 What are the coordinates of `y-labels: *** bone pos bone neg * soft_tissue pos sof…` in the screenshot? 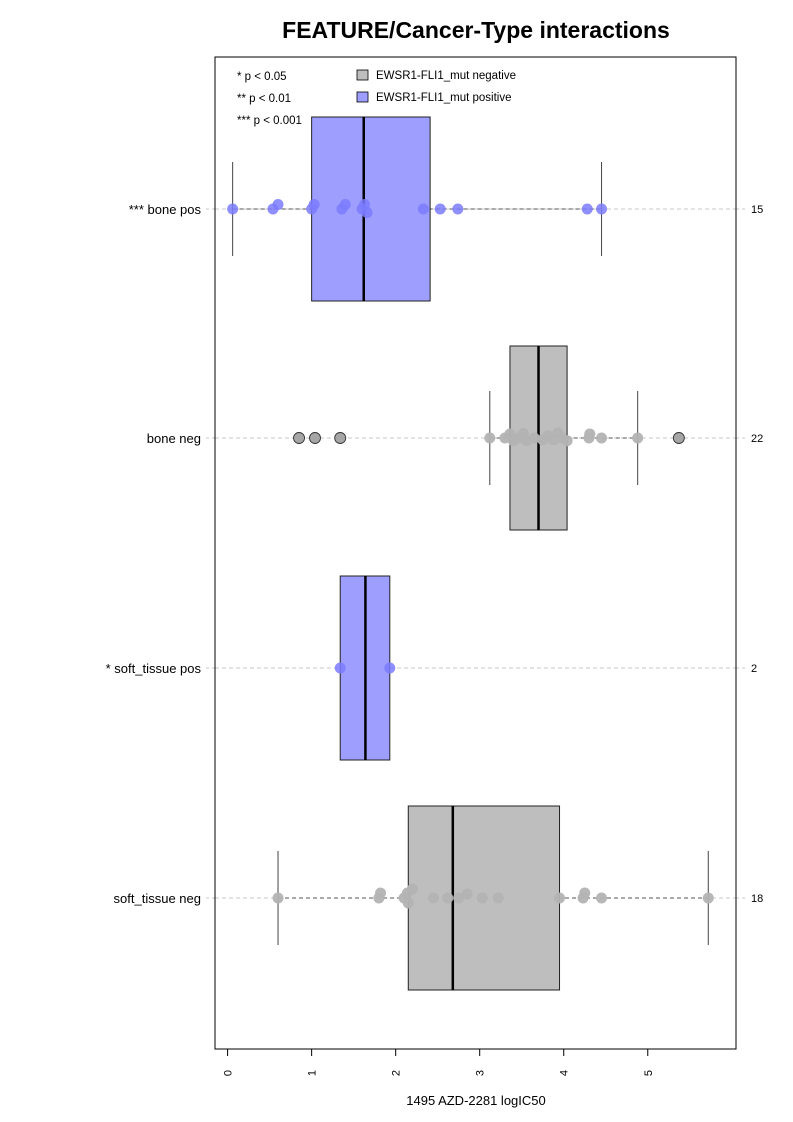 It's located at (154, 554).